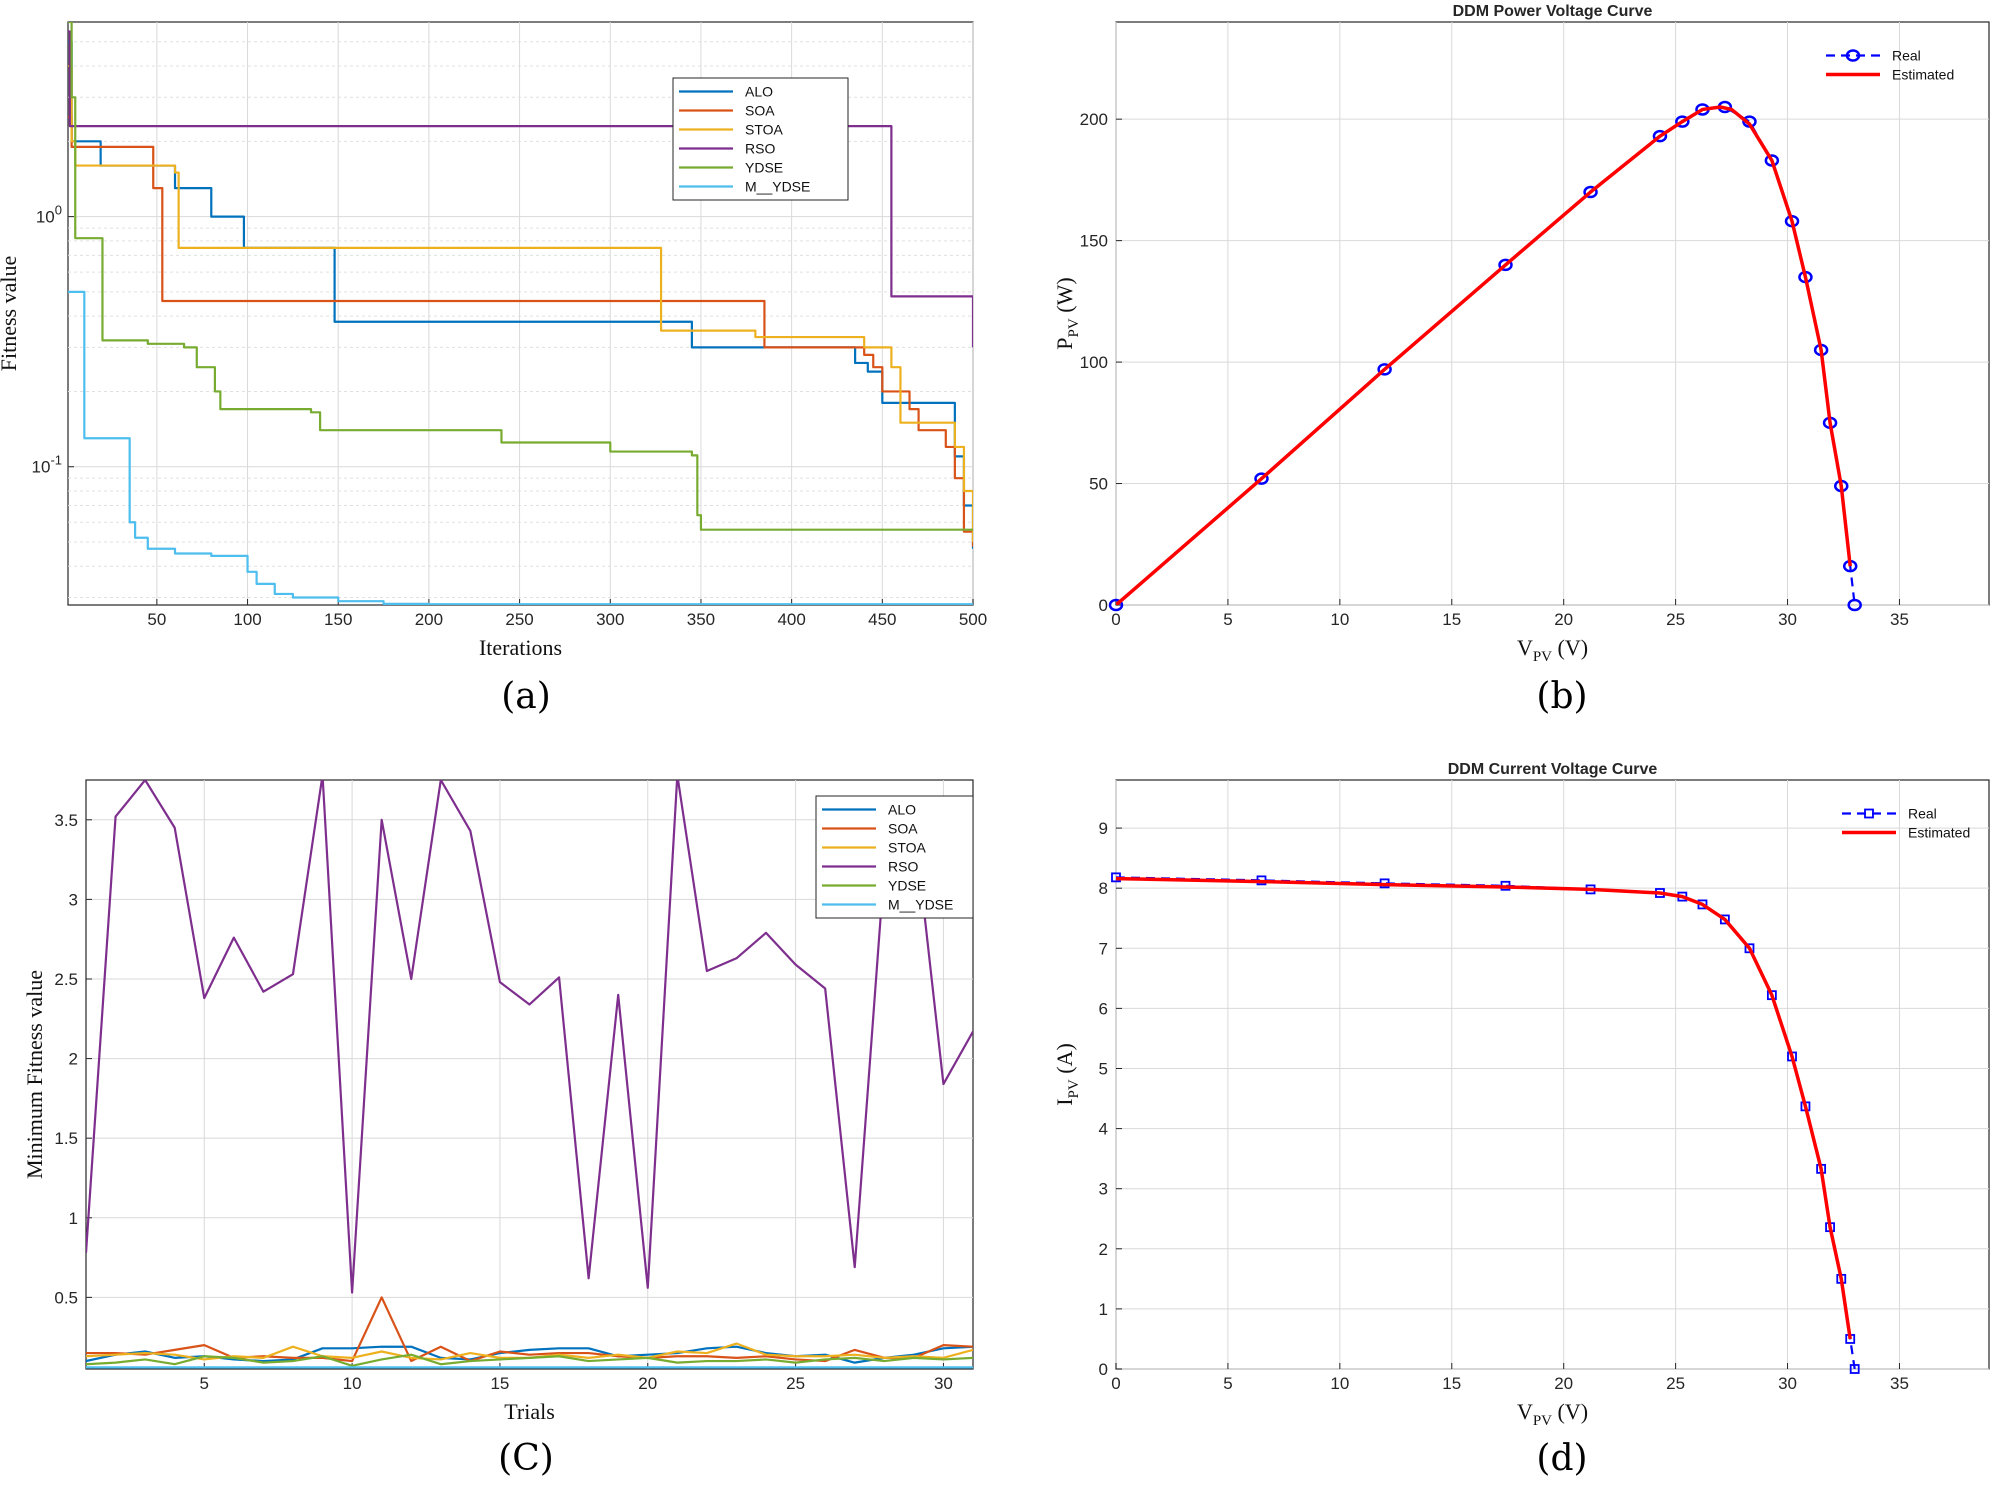 The image size is (2006, 1485). Describe the element at coordinates (1067, 1074) in the screenshot. I see `y-axis-label: IPV (A)` at that location.